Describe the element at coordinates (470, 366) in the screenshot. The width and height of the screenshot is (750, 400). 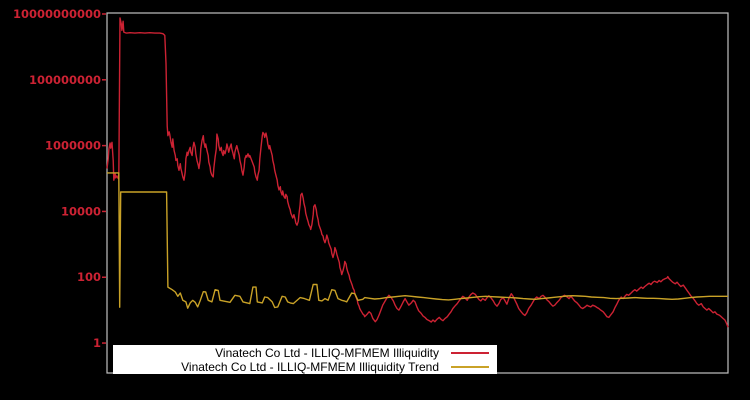
I see `legend-line-sample-trend` at that location.